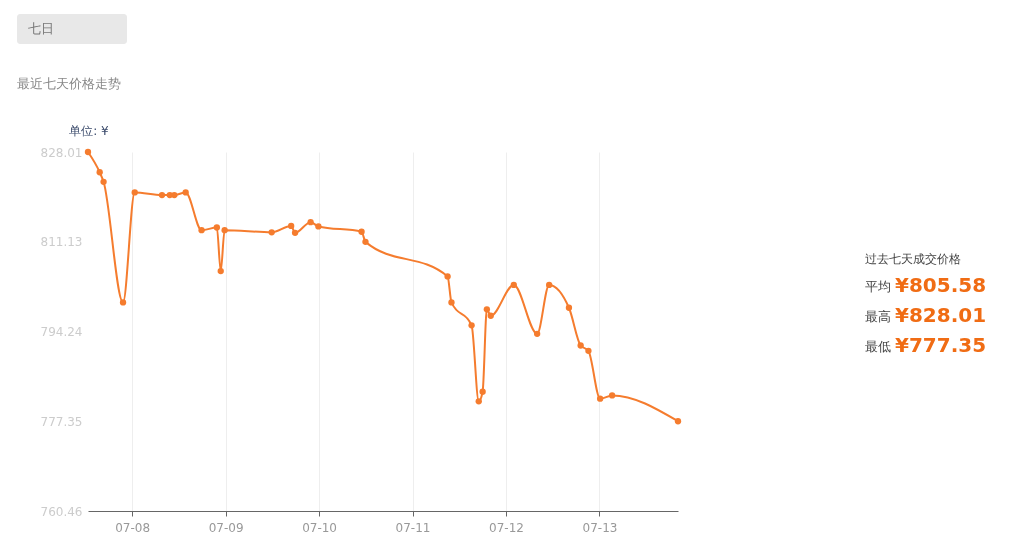 This screenshot has height=557, width=1036. I want to click on x-tick-label: 07-10, so click(319, 527).